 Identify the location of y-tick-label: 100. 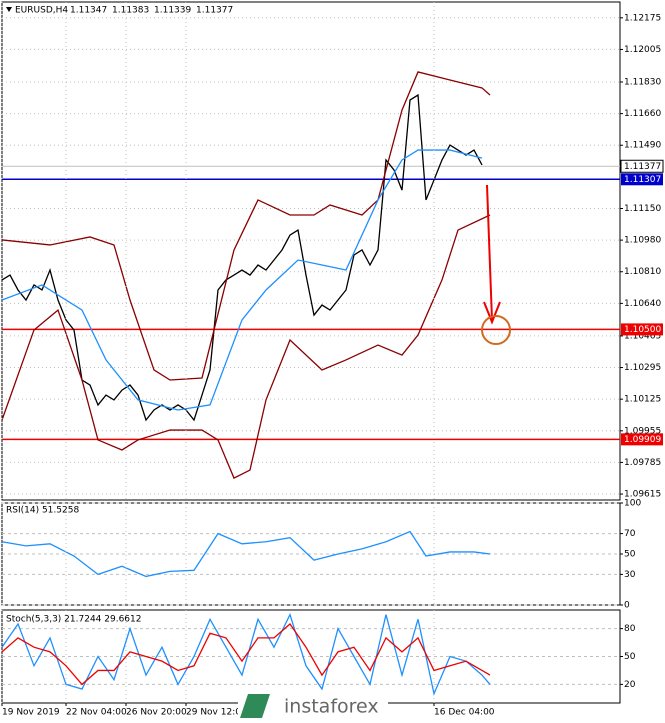
(632, 504).